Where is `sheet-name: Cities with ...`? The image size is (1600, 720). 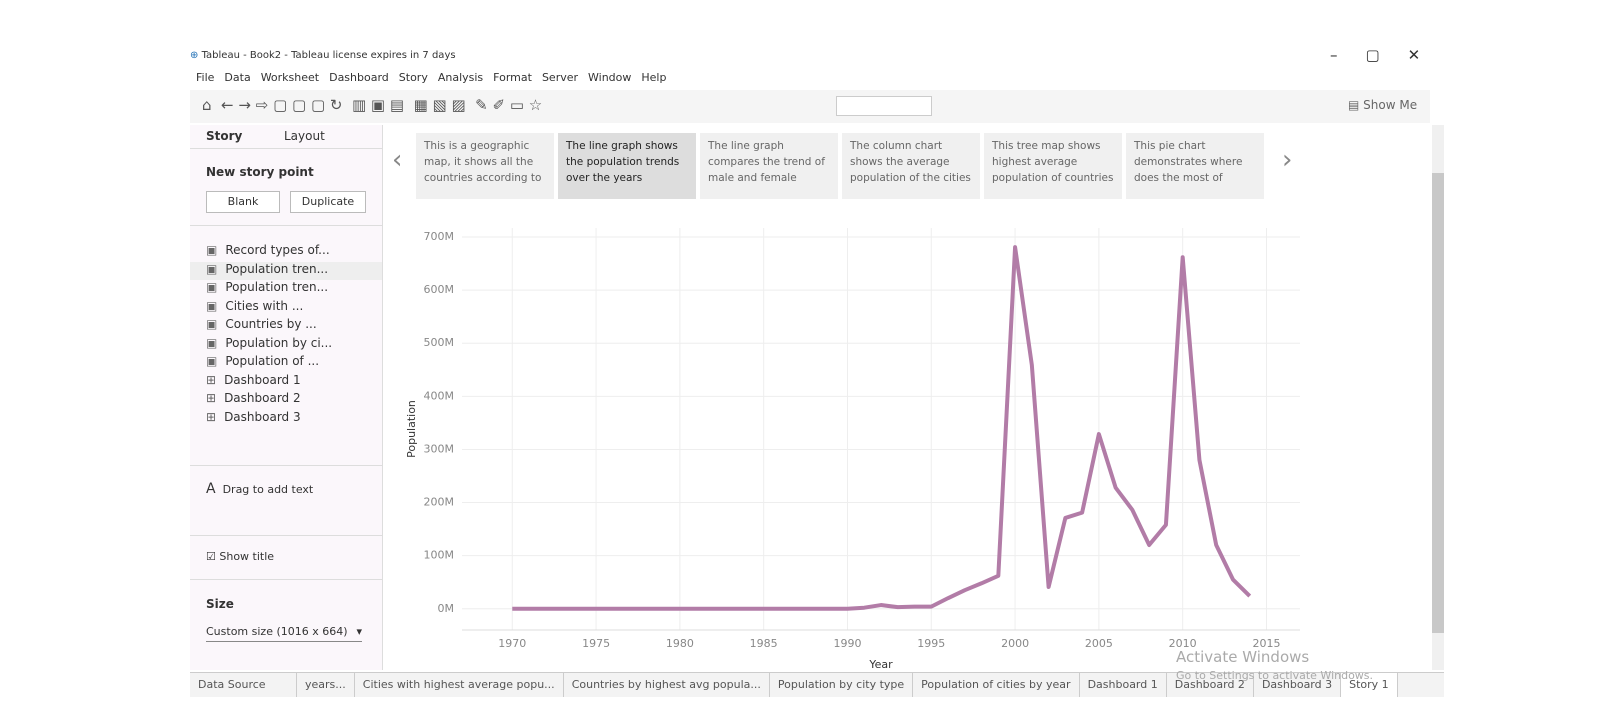 sheet-name: Cities with ... is located at coordinates (264, 305).